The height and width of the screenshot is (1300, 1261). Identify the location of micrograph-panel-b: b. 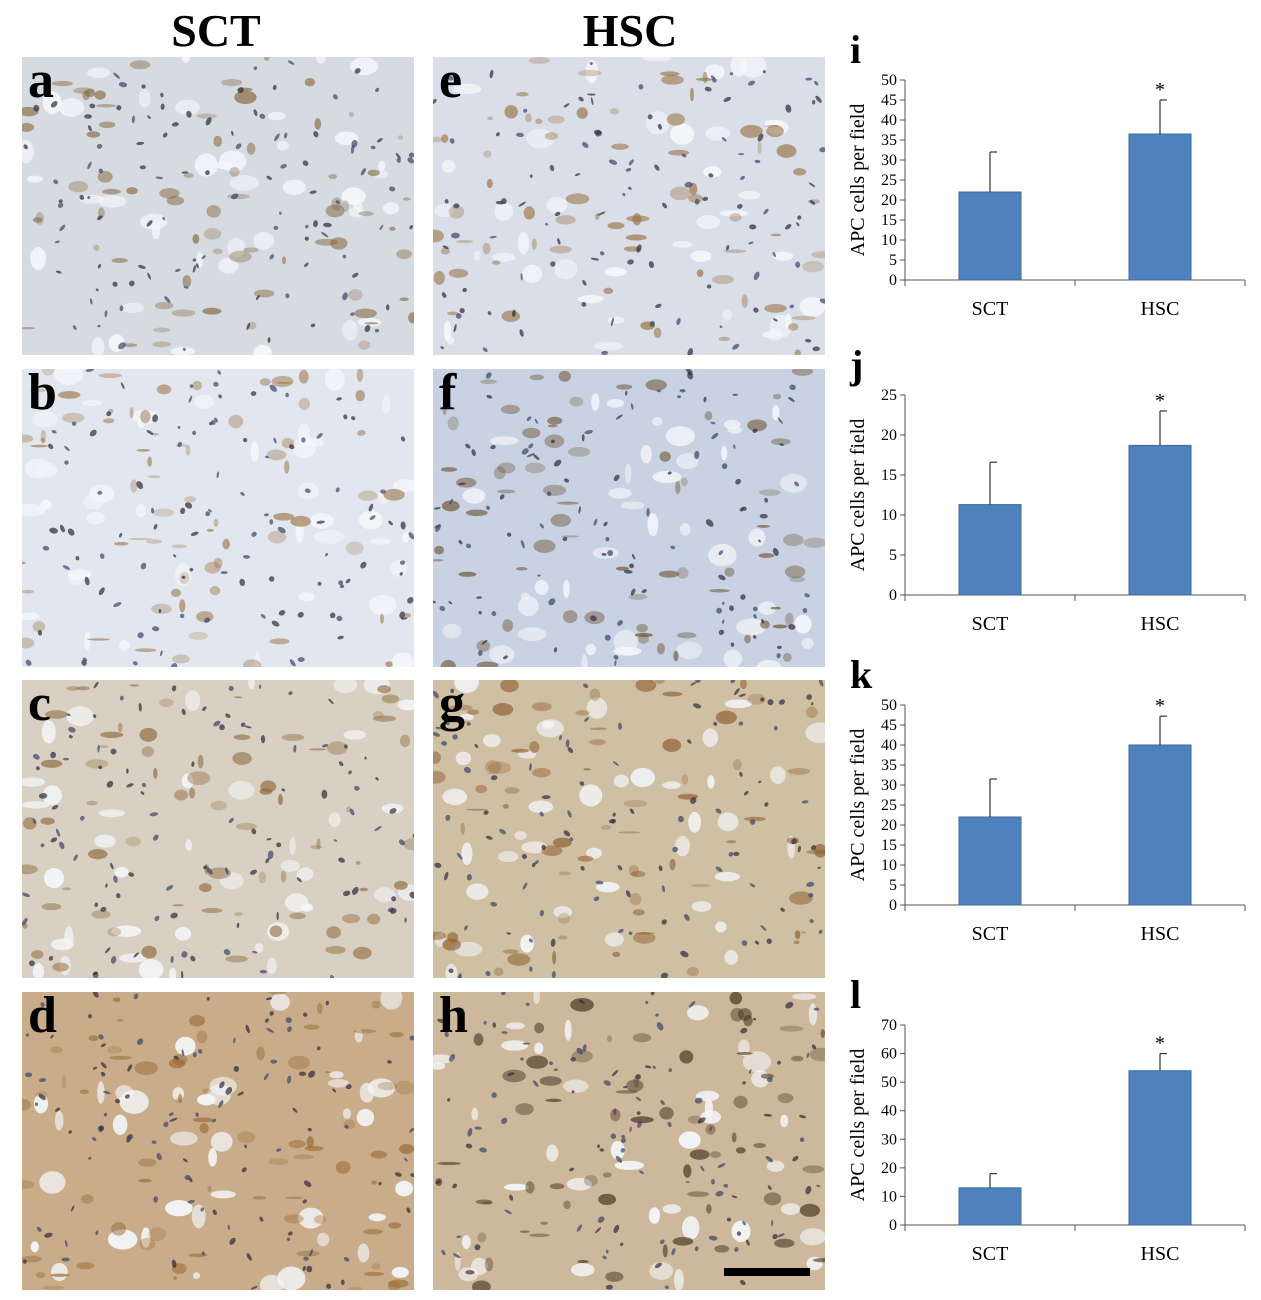
(218, 518).